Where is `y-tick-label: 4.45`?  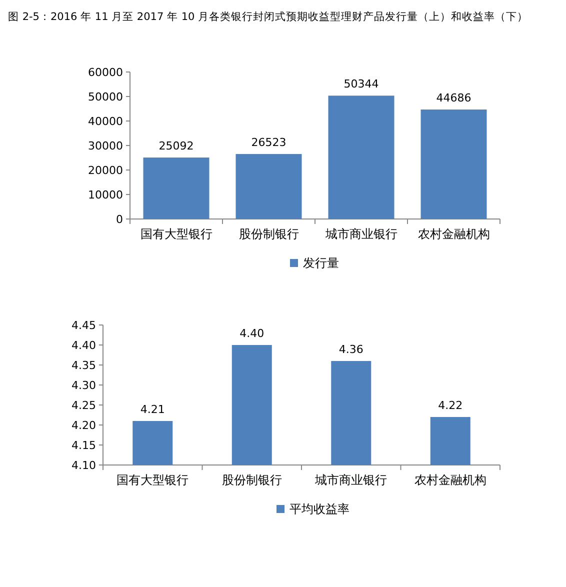 y-tick-label: 4.45 is located at coordinates (84, 325).